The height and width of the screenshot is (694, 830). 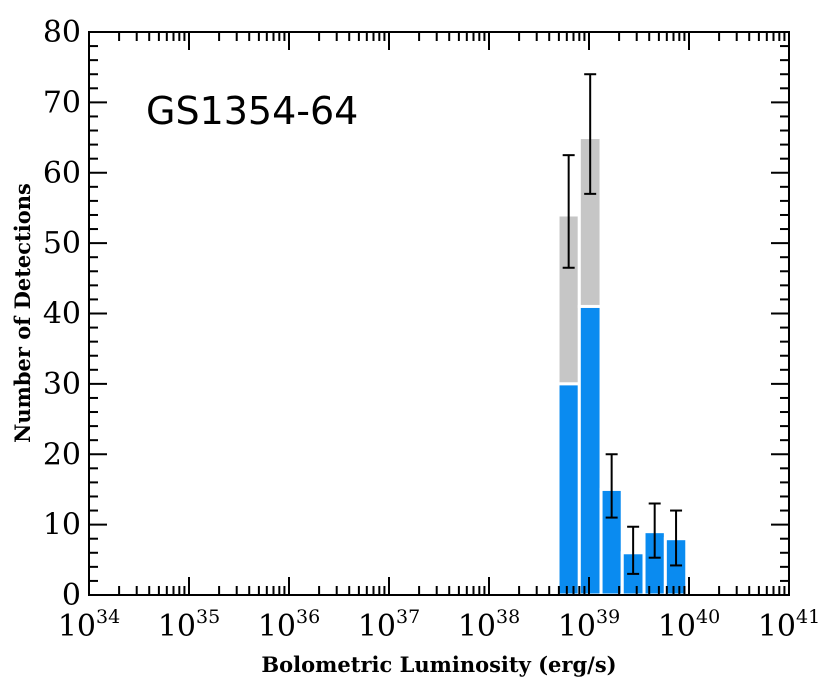 What do you see at coordinates (62, 243) in the screenshot?
I see `y-tick-label: 50` at bounding box center [62, 243].